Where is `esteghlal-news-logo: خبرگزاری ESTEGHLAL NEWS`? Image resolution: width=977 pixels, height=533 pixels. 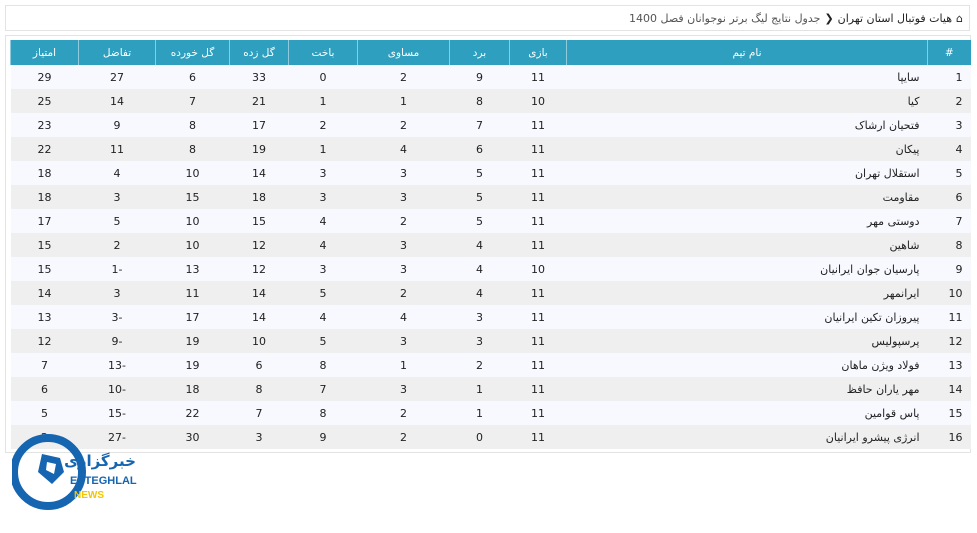 esteghlal-news-logo: خبرگزاری ESTEGHLAL NEWS is located at coordinates (74, 472).